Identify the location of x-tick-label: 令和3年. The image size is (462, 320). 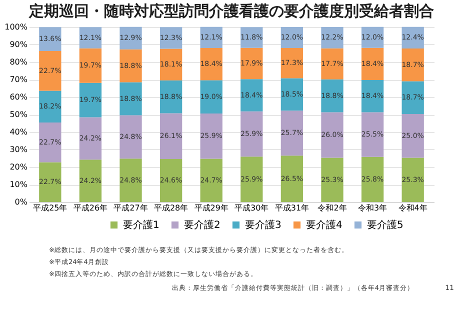
(373, 208).